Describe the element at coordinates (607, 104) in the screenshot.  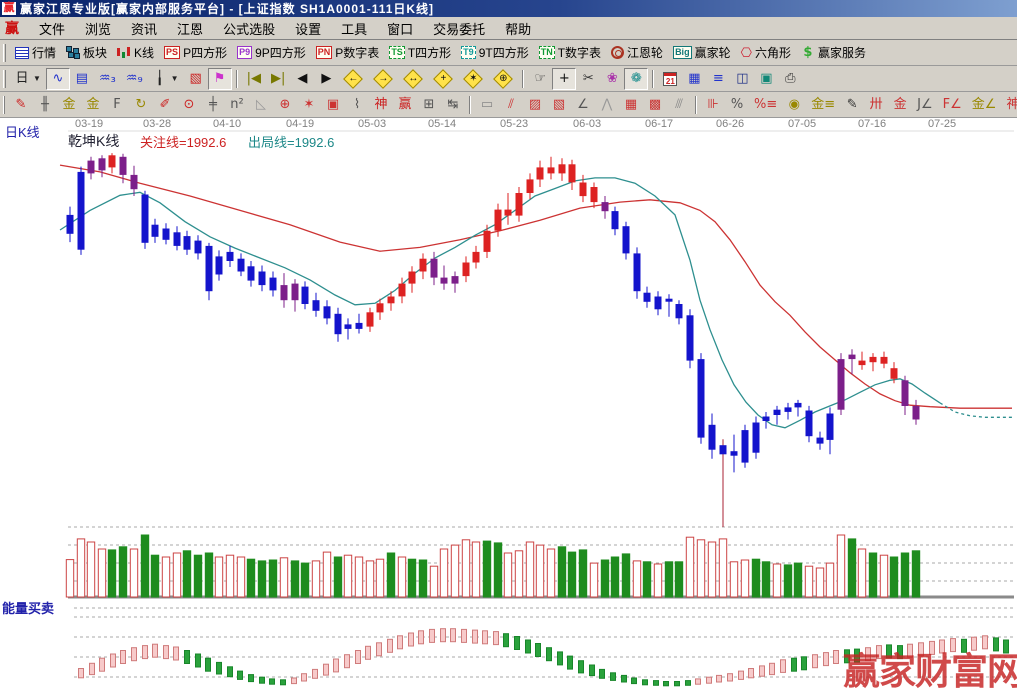
I see `tool-zigzag-icon: ⋀` at that location.